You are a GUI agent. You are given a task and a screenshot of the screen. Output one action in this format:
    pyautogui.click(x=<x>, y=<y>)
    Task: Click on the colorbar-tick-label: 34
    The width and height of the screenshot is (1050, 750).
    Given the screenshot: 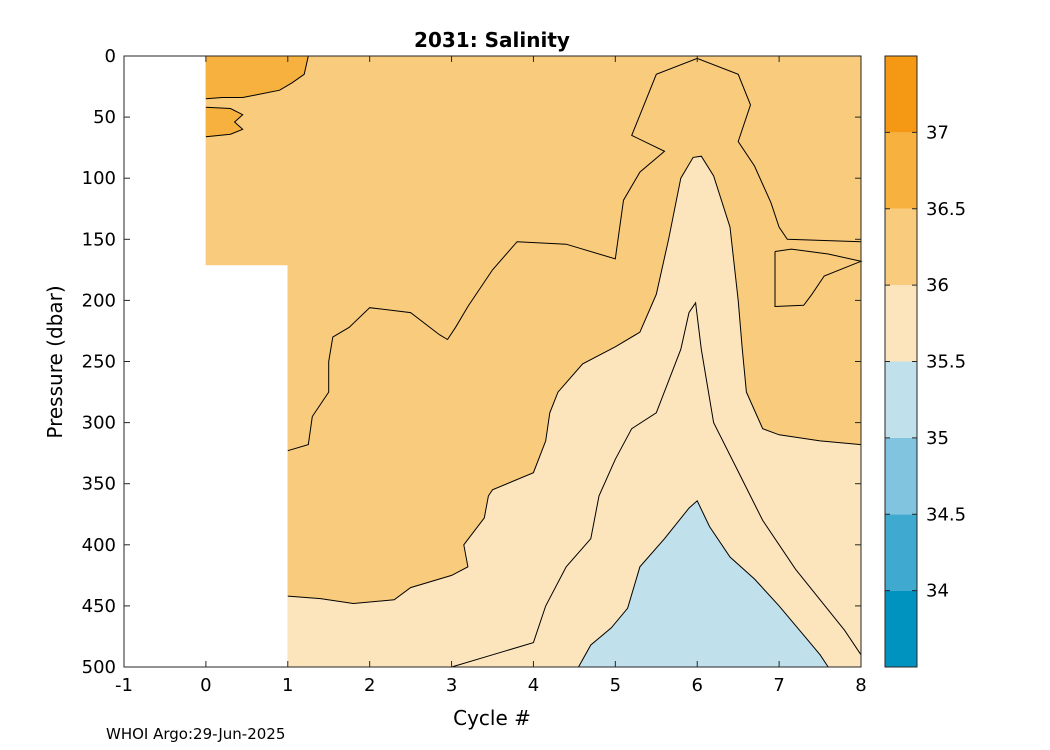 What is the action you would take?
    pyautogui.click(x=937, y=591)
    